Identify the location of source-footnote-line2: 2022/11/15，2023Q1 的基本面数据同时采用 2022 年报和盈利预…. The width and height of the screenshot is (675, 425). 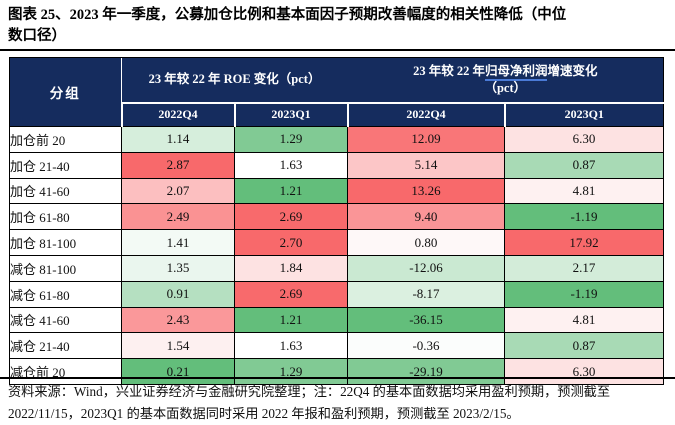
(264, 413).